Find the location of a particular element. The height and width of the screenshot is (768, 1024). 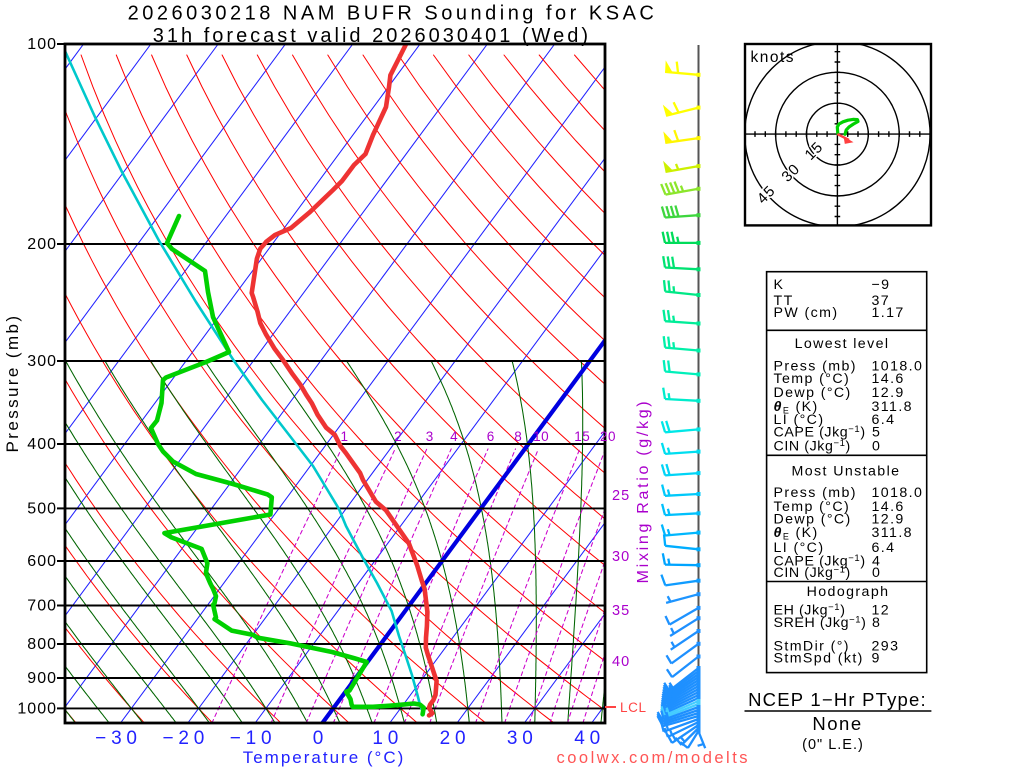

svg-text: EH (Jkg−1) is located at coordinates (810, 610).